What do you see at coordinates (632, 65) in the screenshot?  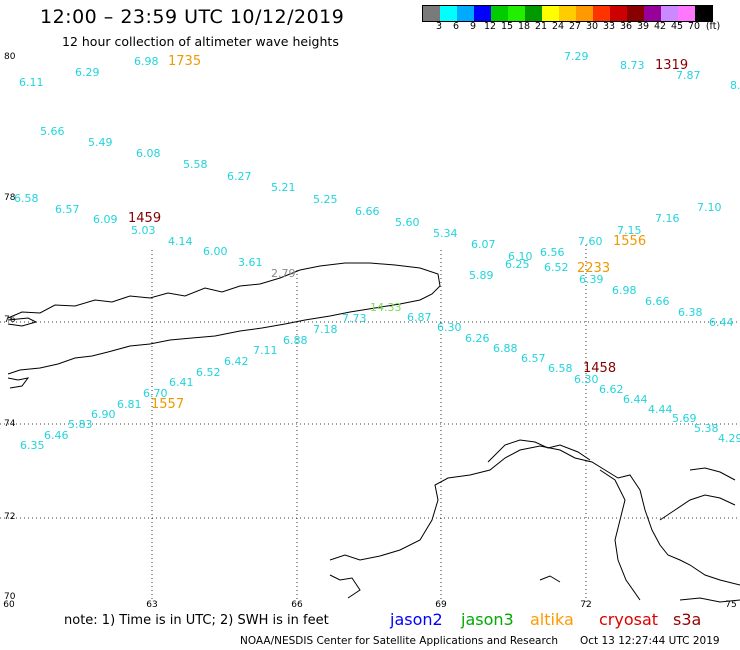 I see `wave-height: 8.73` at bounding box center [632, 65].